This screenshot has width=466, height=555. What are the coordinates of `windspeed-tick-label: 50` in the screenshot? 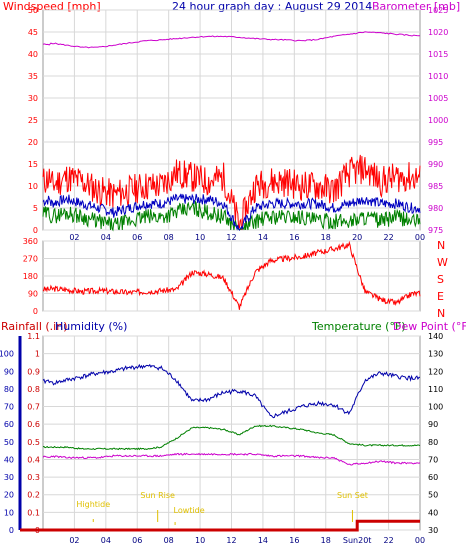 It's located at (33, 10).